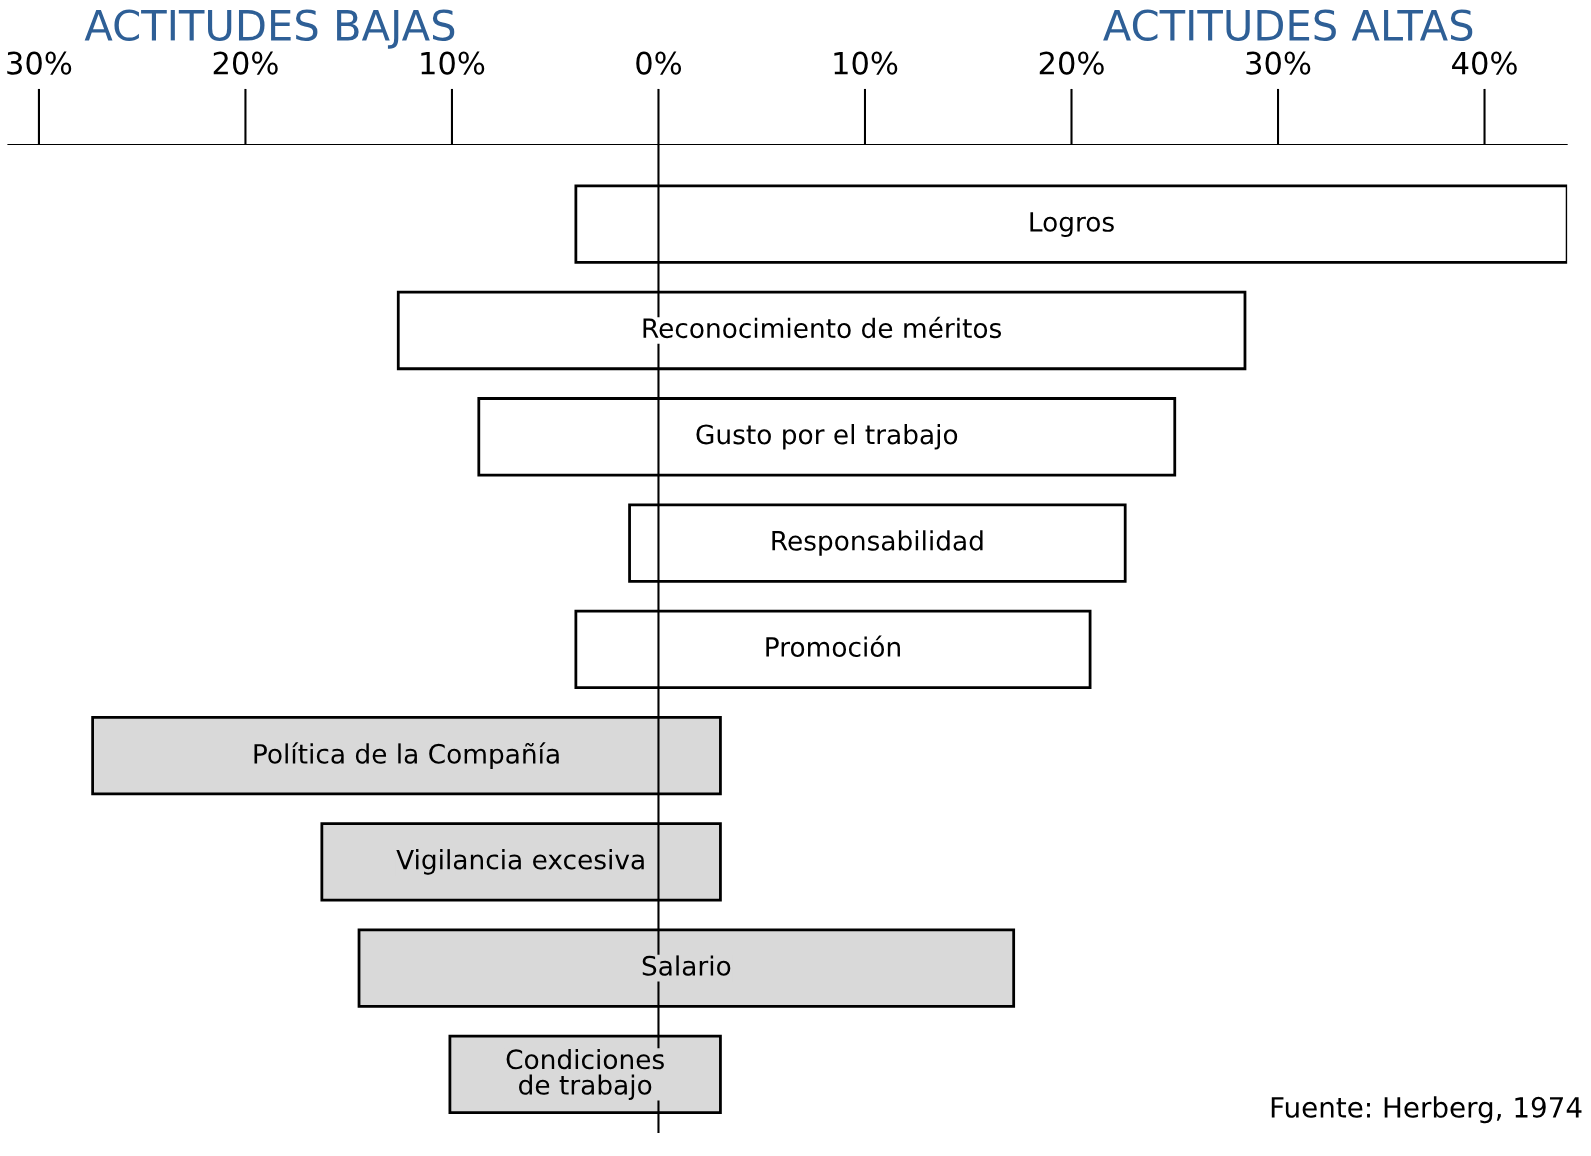  Describe the element at coordinates (822, 327) in the screenshot. I see `y-tick-label: Reconocimiento de méritos` at that location.